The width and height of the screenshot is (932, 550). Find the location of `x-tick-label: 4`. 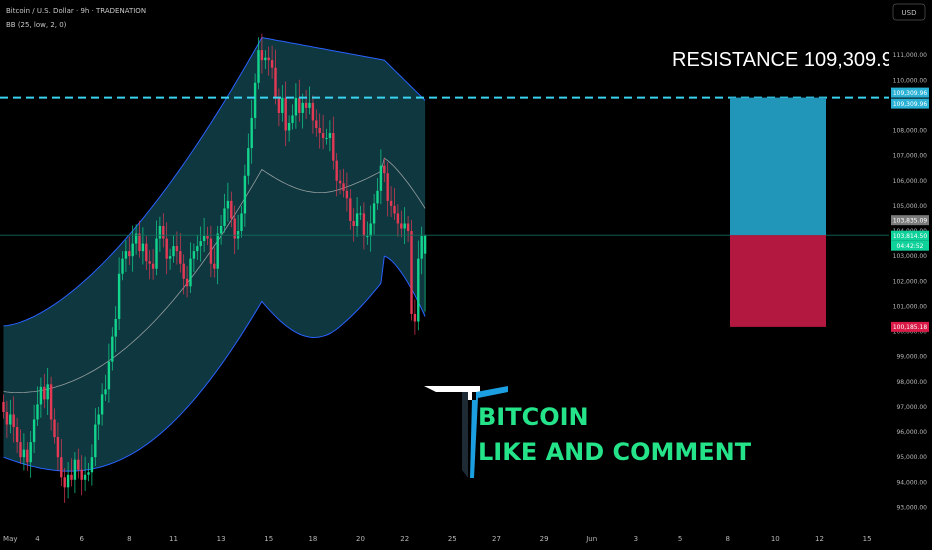

x-tick-label: 4 is located at coordinates (37, 539).